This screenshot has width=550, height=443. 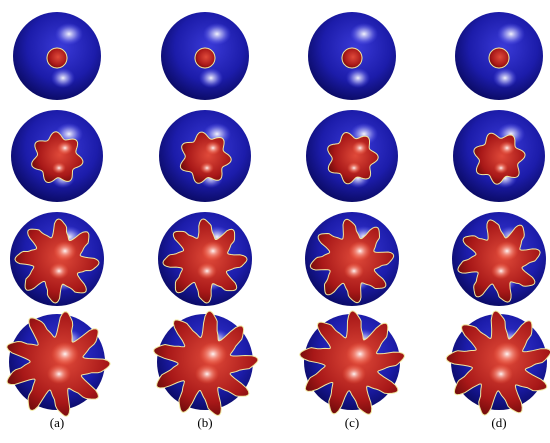 What do you see at coordinates (498, 422) in the screenshot?
I see `panel-label: (d)` at bounding box center [498, 422].